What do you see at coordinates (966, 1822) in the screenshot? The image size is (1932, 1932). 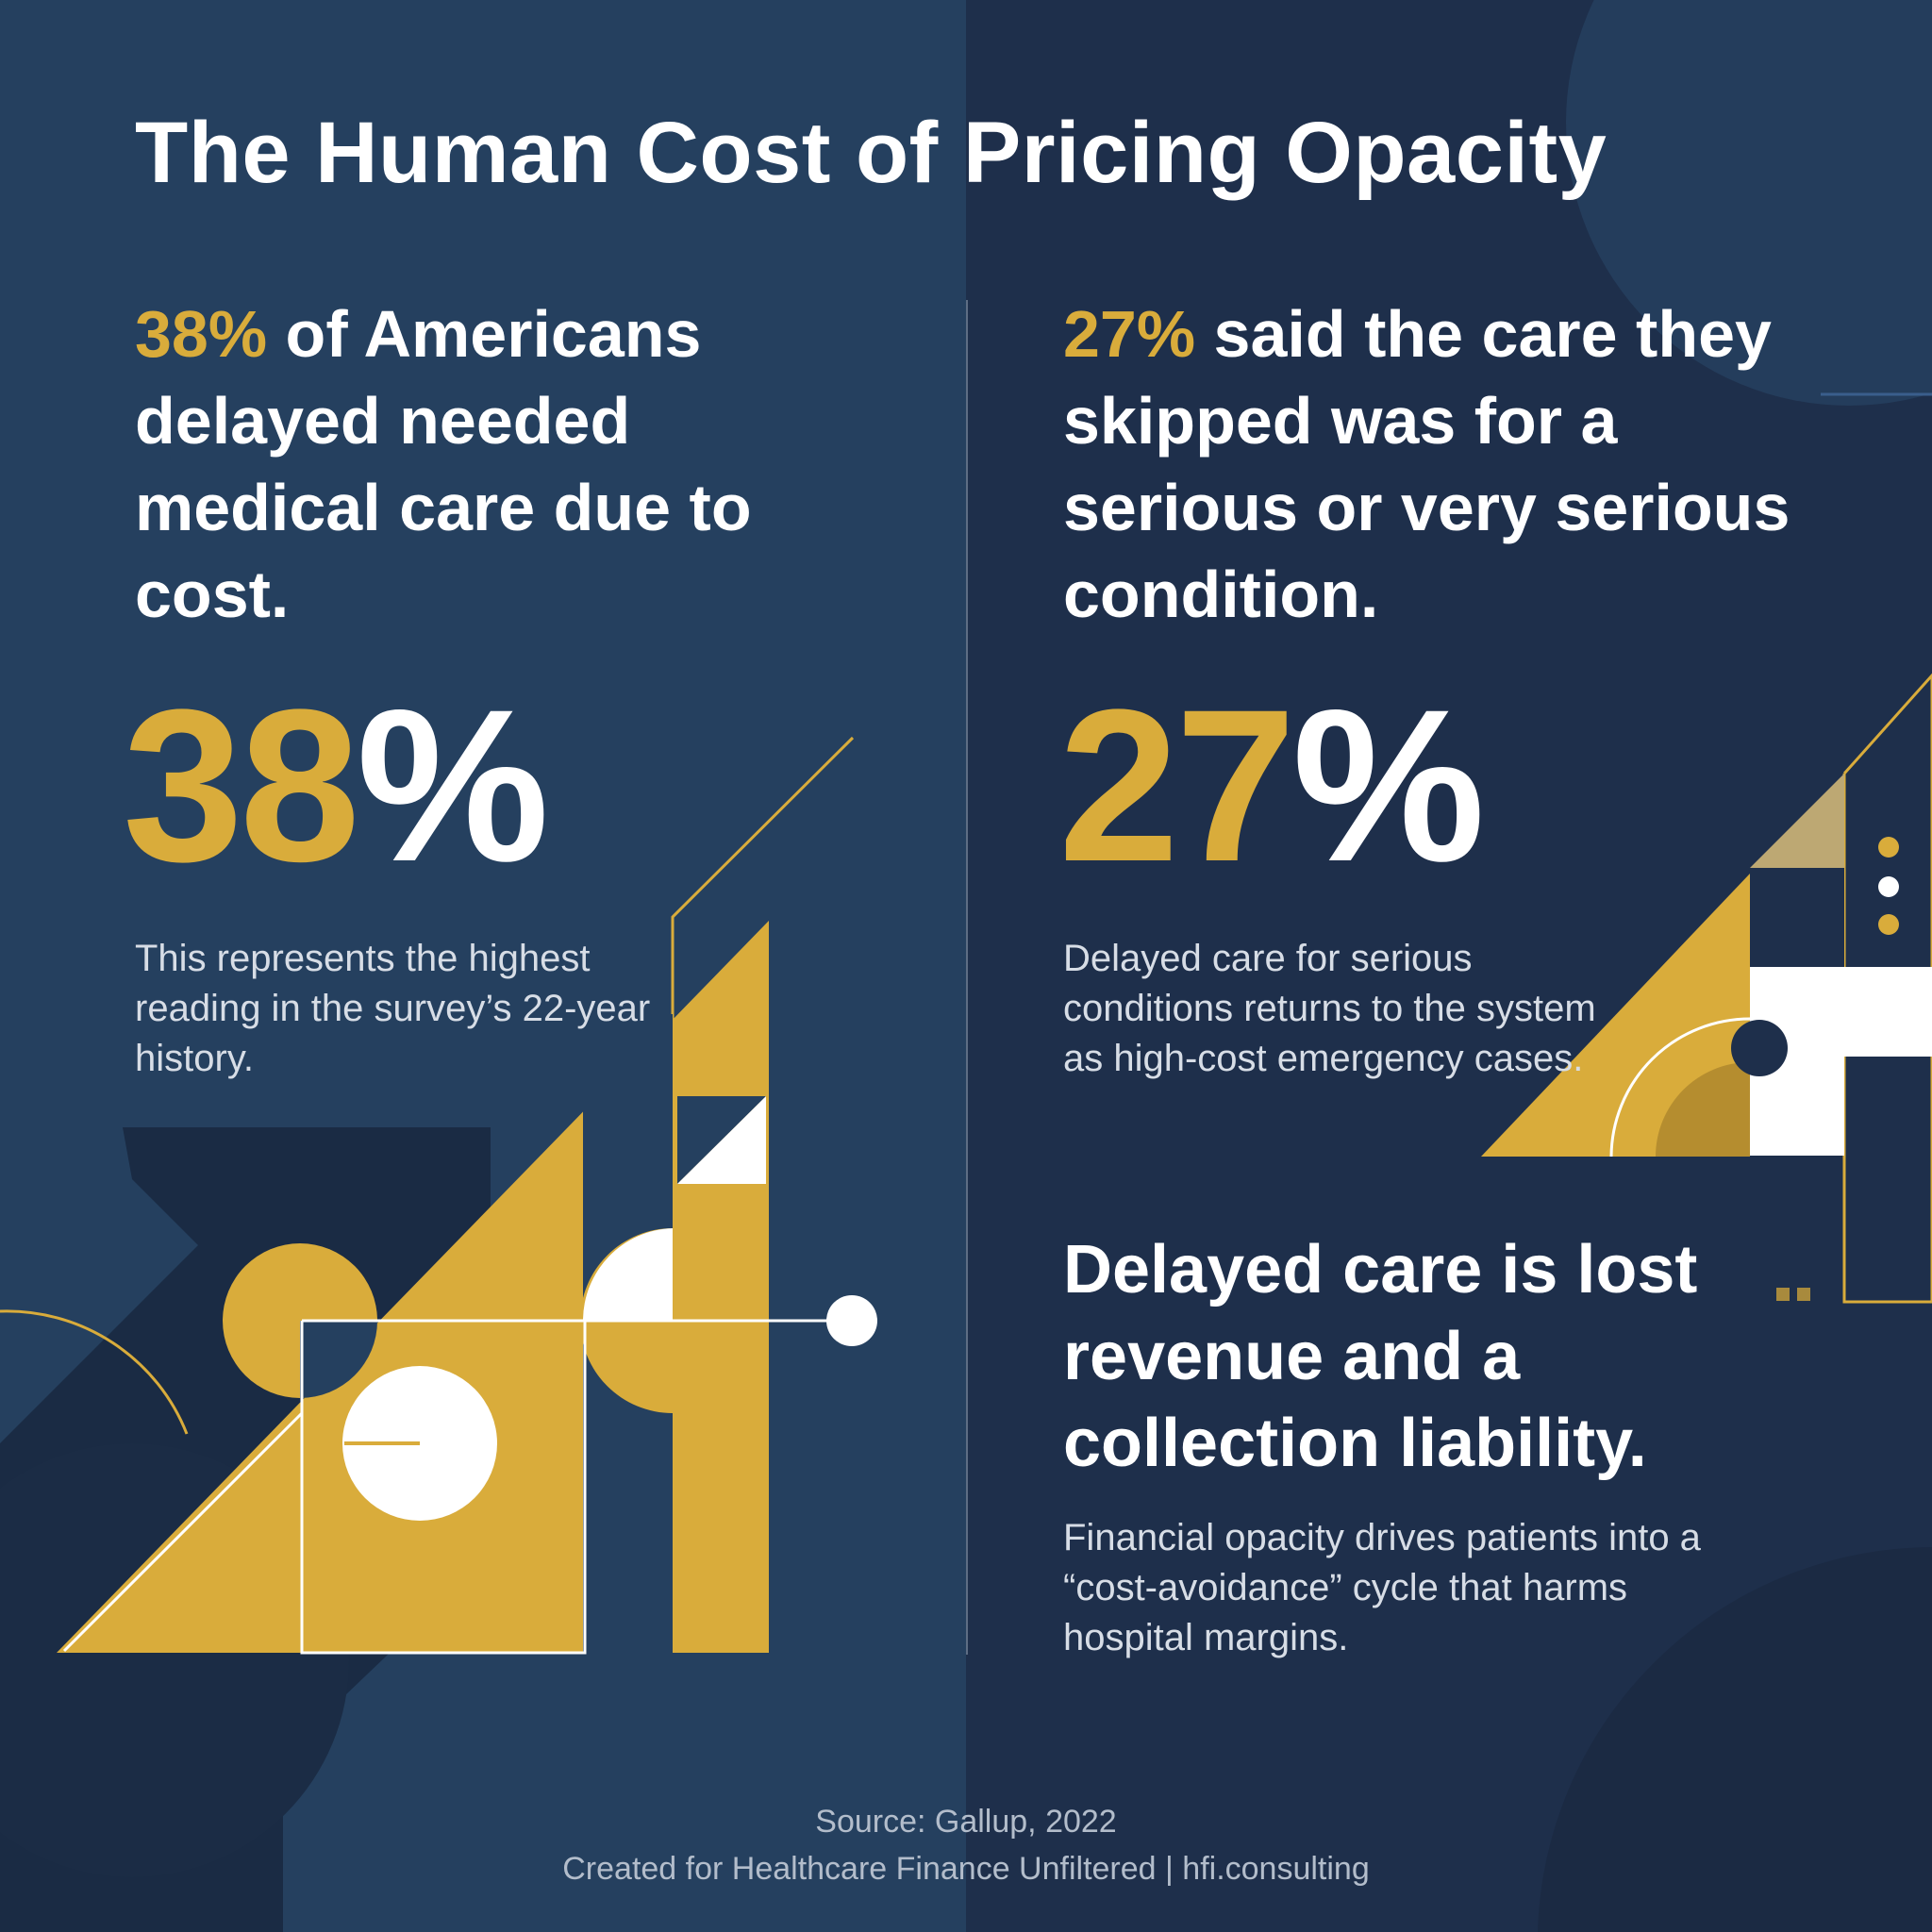 I see `source-note: Source: Gallup, 2022` at bounding box center [966, 1822].